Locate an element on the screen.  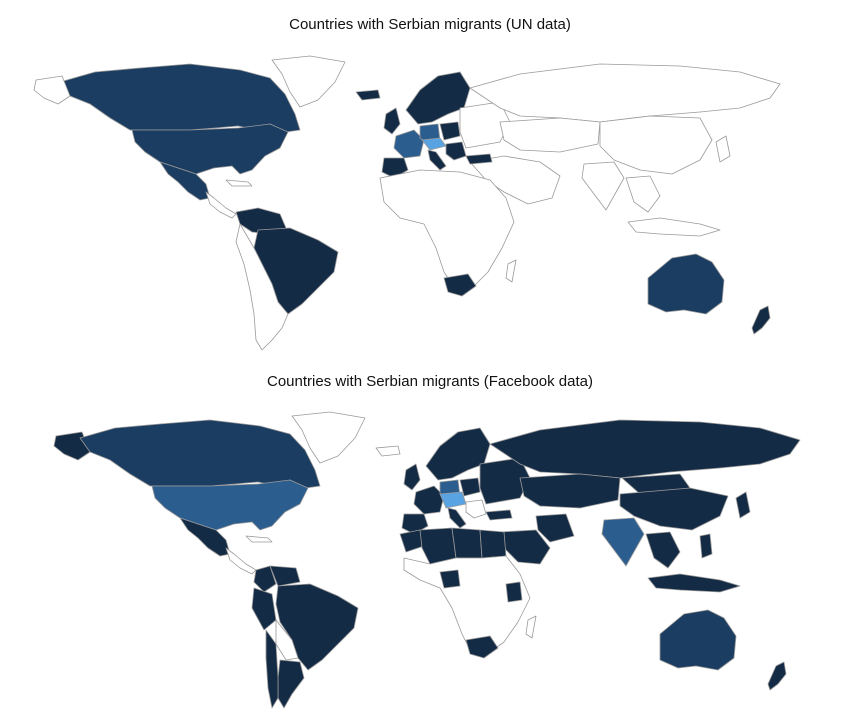
fb-country-philippines is located at coordinates (706, 546).